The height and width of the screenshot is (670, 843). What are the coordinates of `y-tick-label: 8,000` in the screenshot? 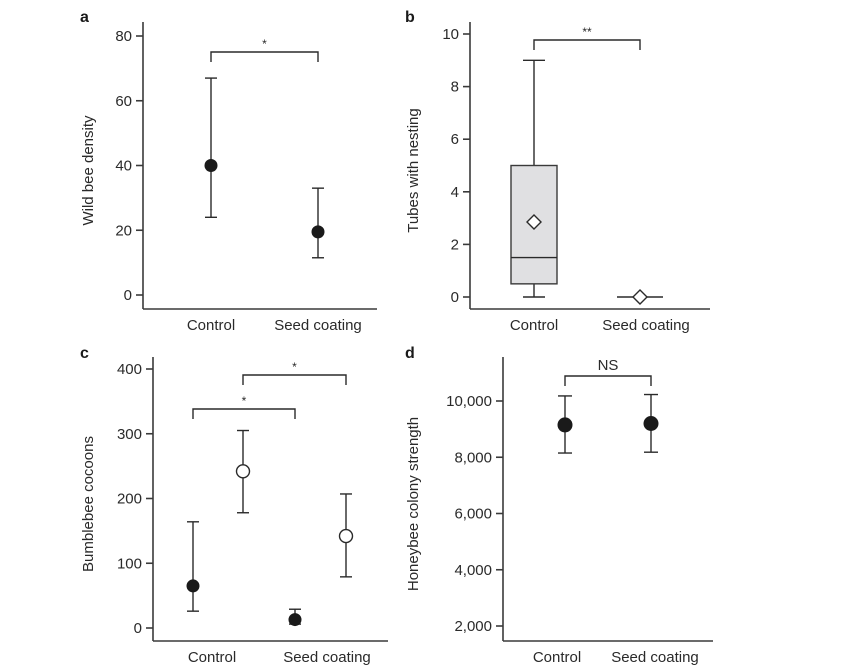 It's located at (473, 457).